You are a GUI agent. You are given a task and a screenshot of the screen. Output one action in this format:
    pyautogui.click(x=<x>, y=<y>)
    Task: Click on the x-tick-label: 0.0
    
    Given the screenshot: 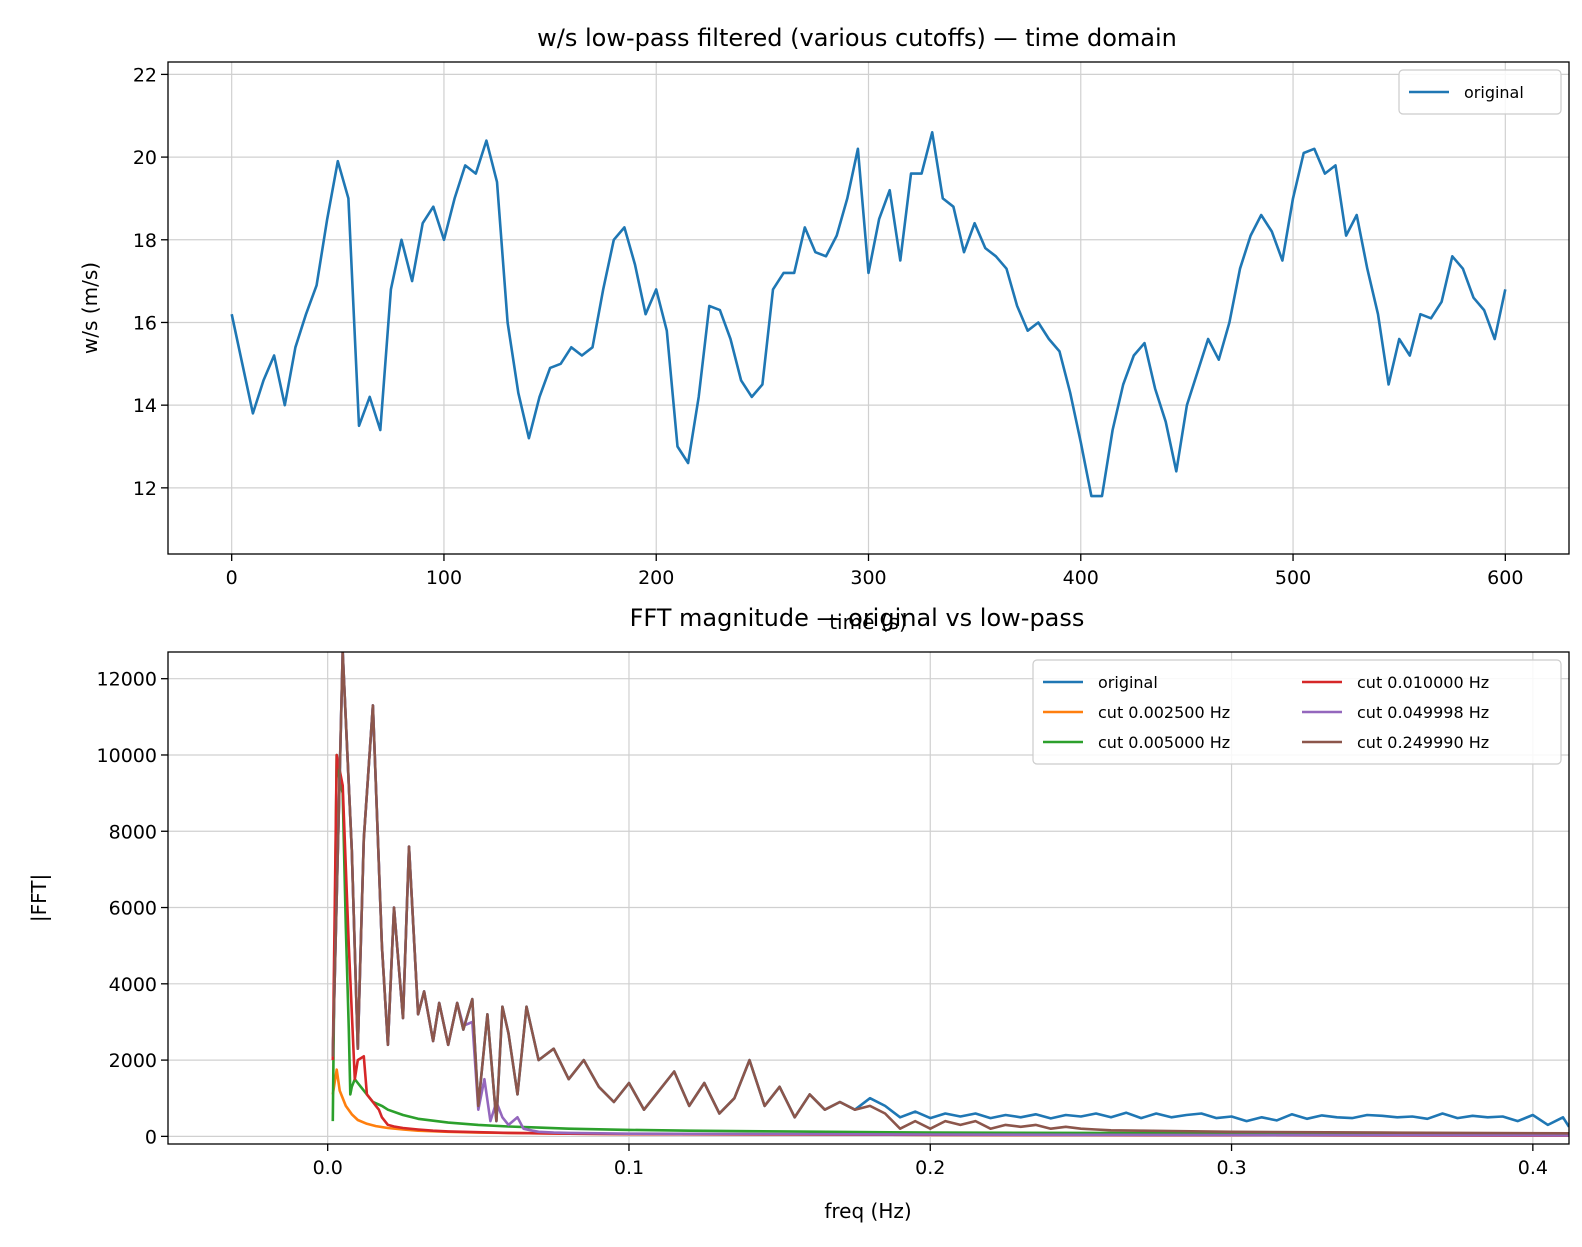 What is the action you would take?
    pyautogui.click(x=328, y=1168)
    